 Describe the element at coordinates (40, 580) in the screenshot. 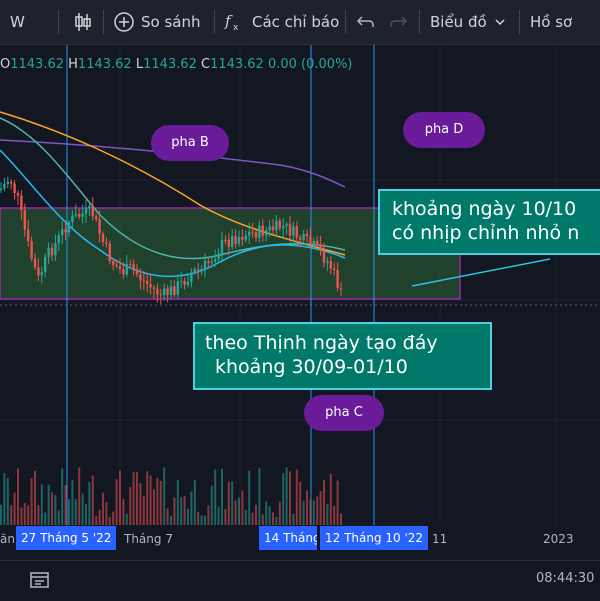

I see `replay-icon` at that location.